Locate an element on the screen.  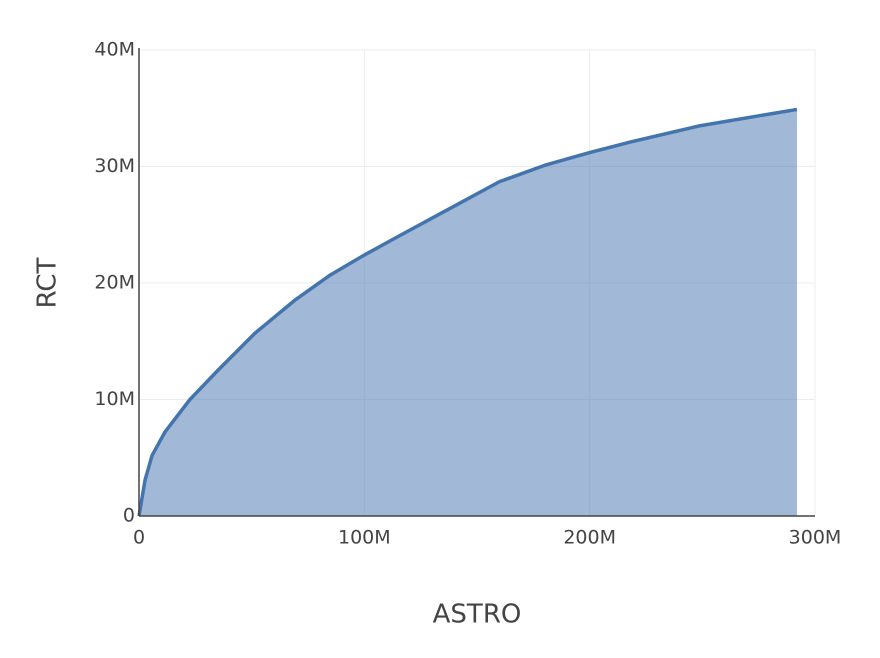
y-tick-label: 20M is located at coordinates (114, 283).